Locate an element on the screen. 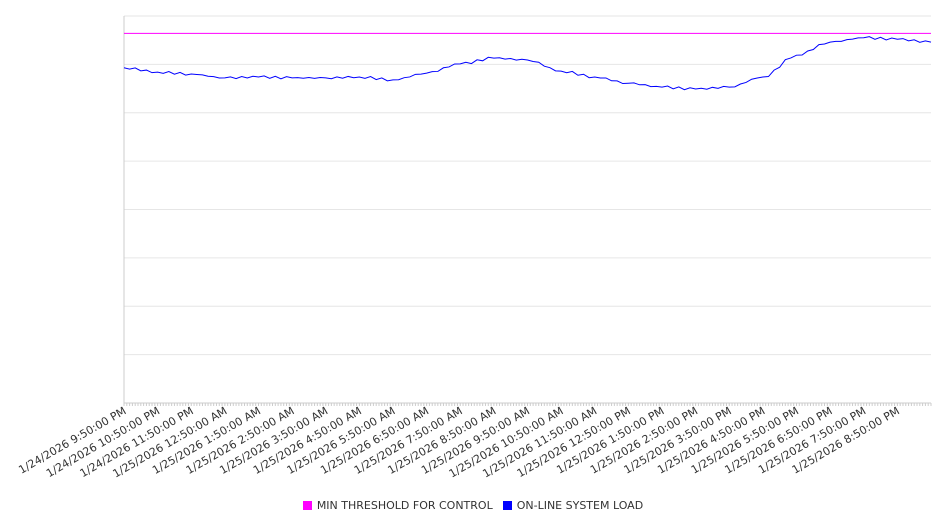 This screenshot has width=946, height=526. series-lines is located at coordinates (527, 61).